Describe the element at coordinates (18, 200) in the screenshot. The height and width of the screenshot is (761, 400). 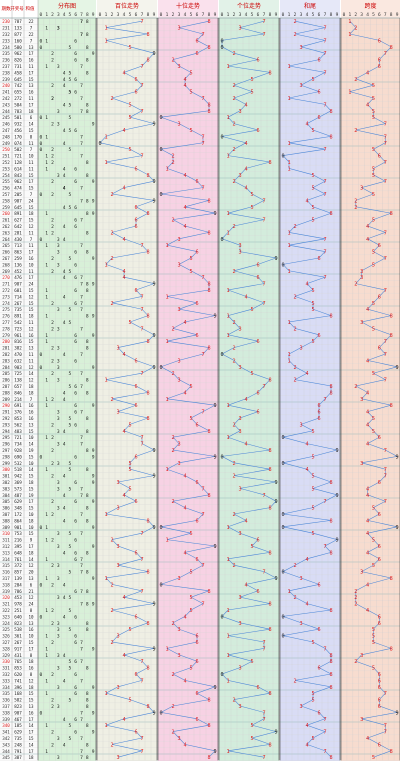
I see `draw-label: 987` at that location.